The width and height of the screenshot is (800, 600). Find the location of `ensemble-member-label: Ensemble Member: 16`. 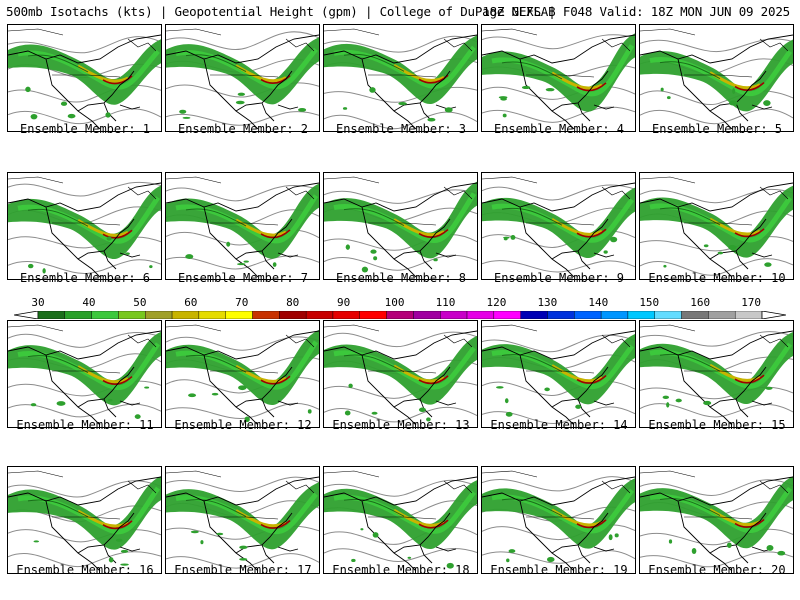

ensemble-member-label: Ensemble Member: 16 is located at coordinates (85, 570).